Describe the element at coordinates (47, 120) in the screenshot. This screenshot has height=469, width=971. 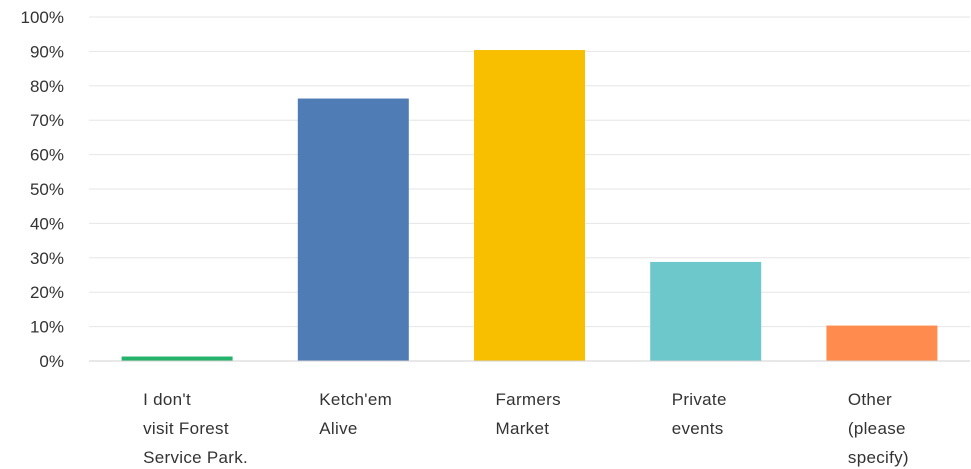
I see `y-tick-label: 70%` at that location.